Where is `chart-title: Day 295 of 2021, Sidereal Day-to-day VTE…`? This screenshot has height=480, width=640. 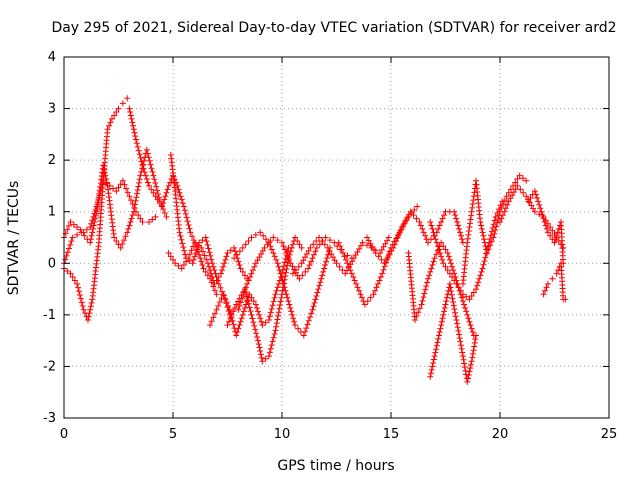 chart-title: Day 295 of 2021, Sidereal Day-to-day VTE… is located at coordinates (333, 28).